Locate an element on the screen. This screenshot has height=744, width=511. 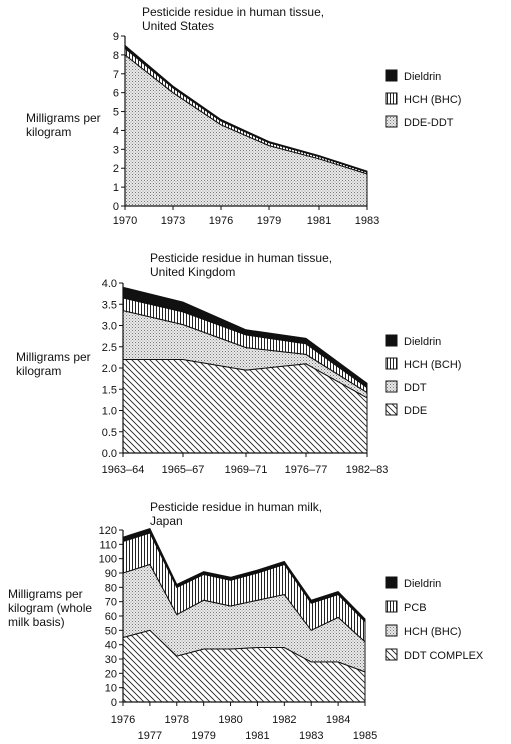
y-tick-label: 3.0 is located at coordinates (109, 327).